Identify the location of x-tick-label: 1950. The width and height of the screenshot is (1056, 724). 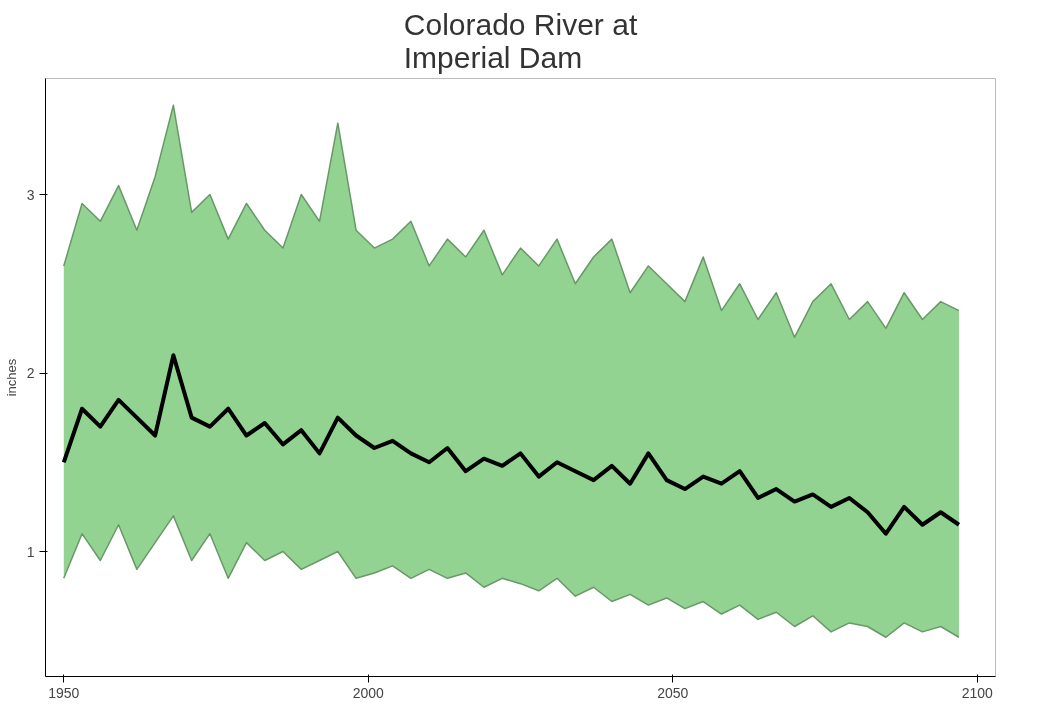
(64, 692).